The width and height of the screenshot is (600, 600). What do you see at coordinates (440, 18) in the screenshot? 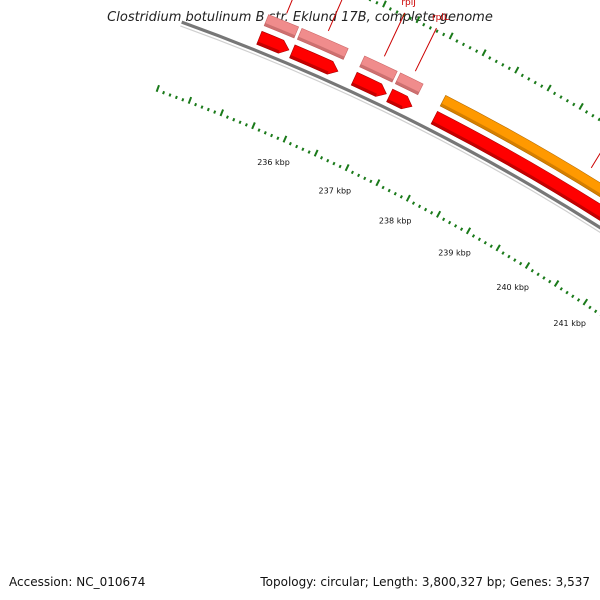
I see `gene-label: rplL` at bounding box center [440, 18].